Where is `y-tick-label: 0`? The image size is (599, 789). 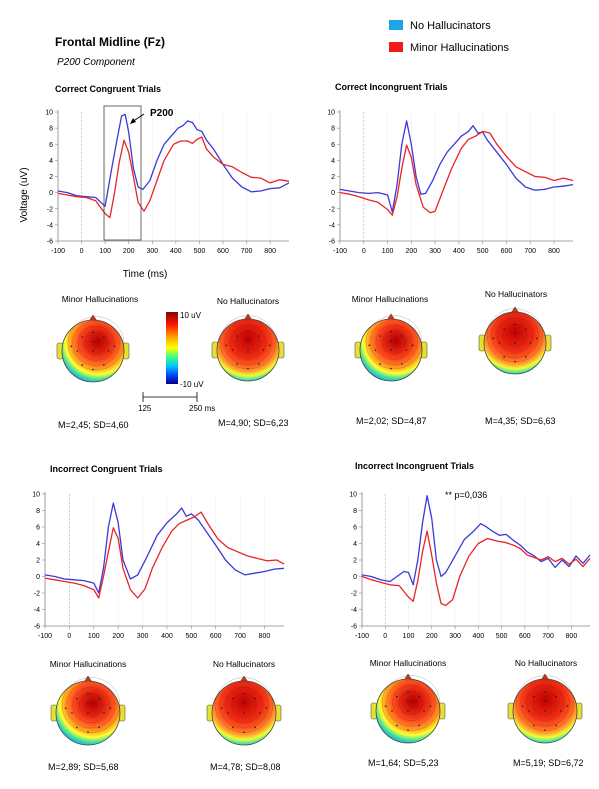
y-tick-label: 0 is located at coordinates (38, 577).